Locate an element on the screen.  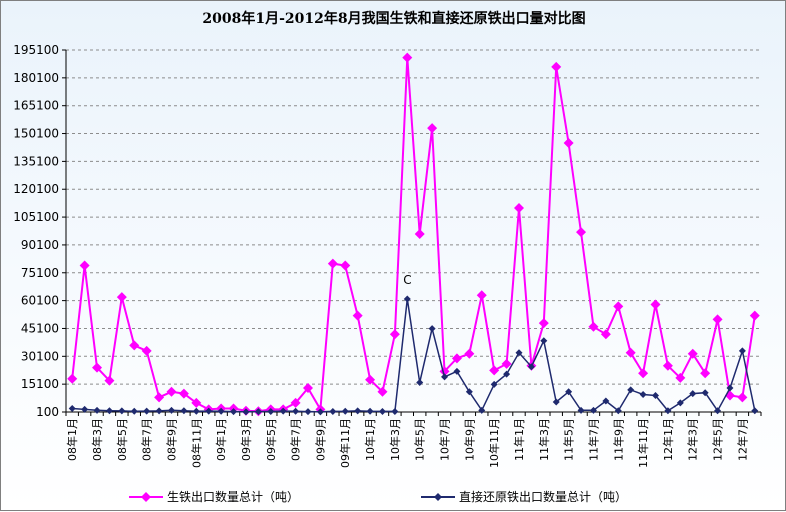
x-tick-label: 12年5月 is located at coordinates (718, 439).